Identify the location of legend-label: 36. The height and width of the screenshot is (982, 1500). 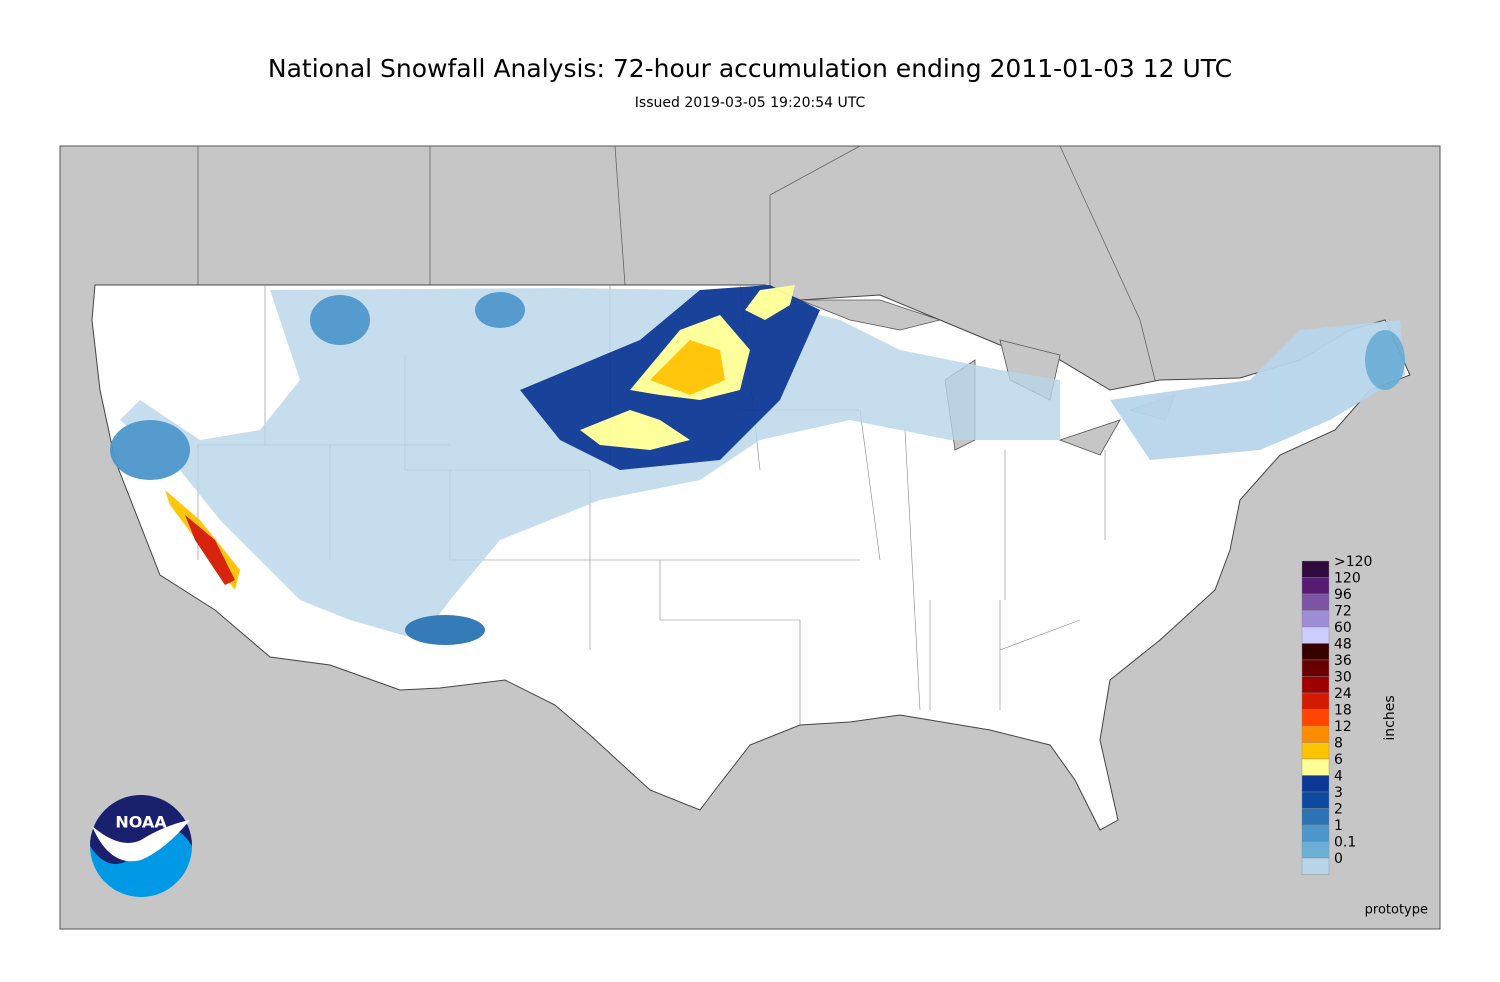
(1343, 661).